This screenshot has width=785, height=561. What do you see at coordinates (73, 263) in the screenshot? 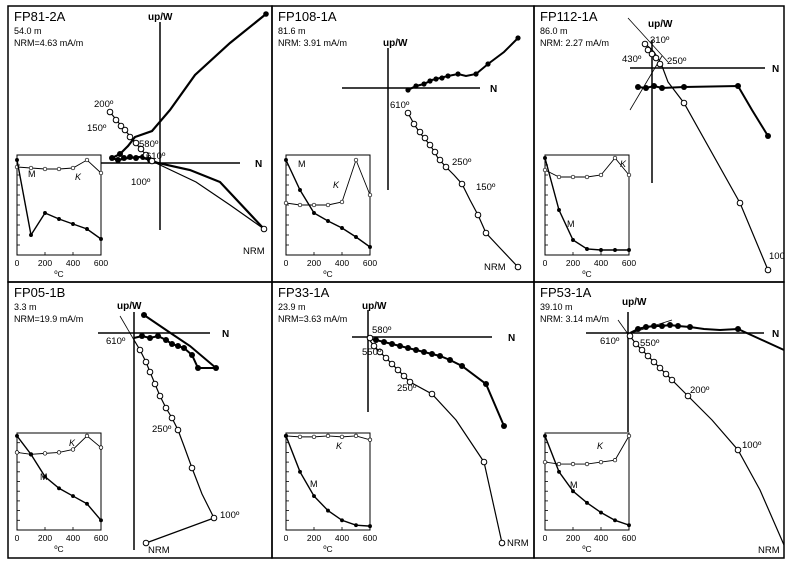
I see `inset-x-tick-label: 400` at bounding box center [73, 263].